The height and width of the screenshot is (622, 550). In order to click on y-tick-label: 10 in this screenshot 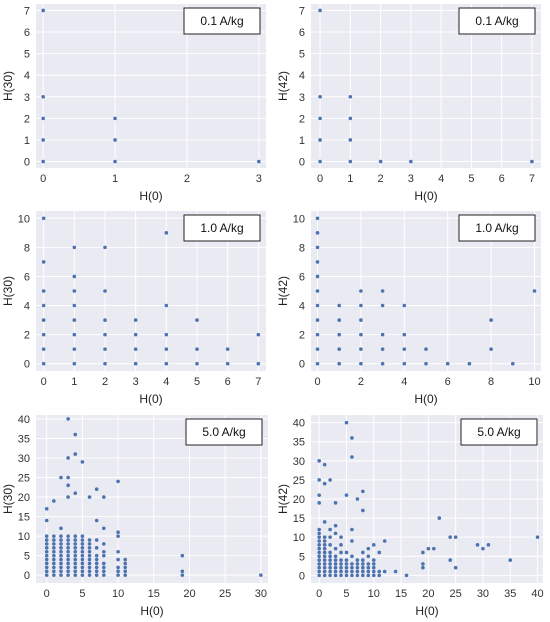, I will do `click(299, 219)`.